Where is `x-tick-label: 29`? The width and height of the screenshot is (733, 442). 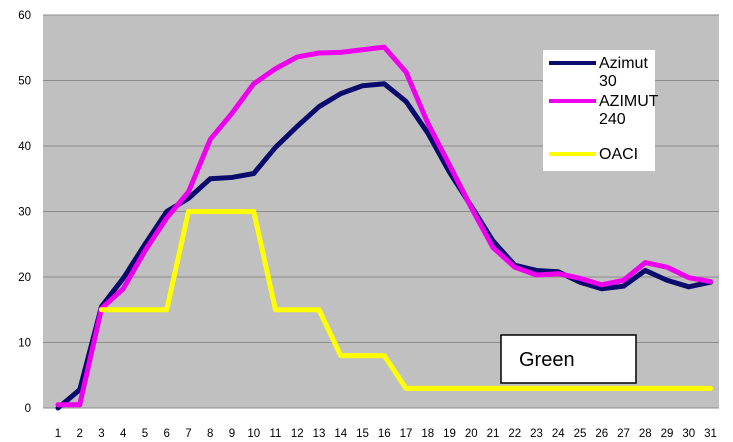 x-tick-label: 29 is located at coordinates (667, 434).